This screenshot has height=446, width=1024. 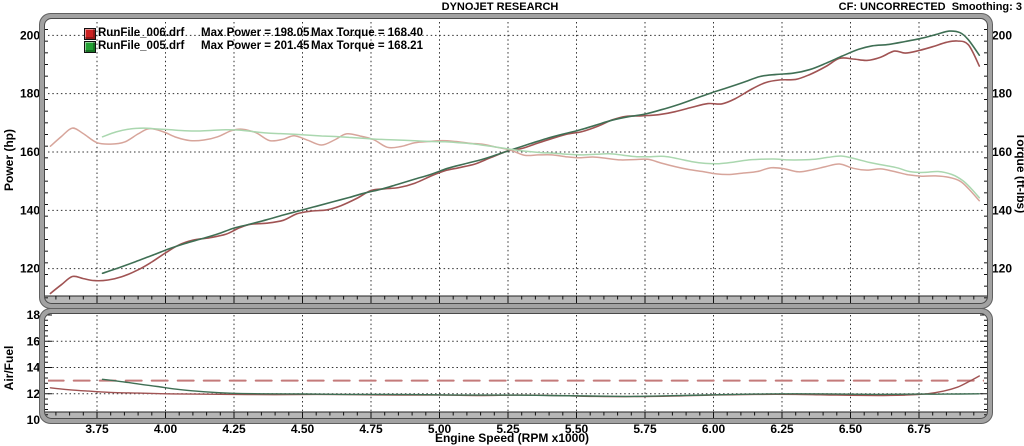 What do you see at coordinates (90, 47) in the screenshot?
I see `run005-color-swatch` at bounding box center [90, 47].